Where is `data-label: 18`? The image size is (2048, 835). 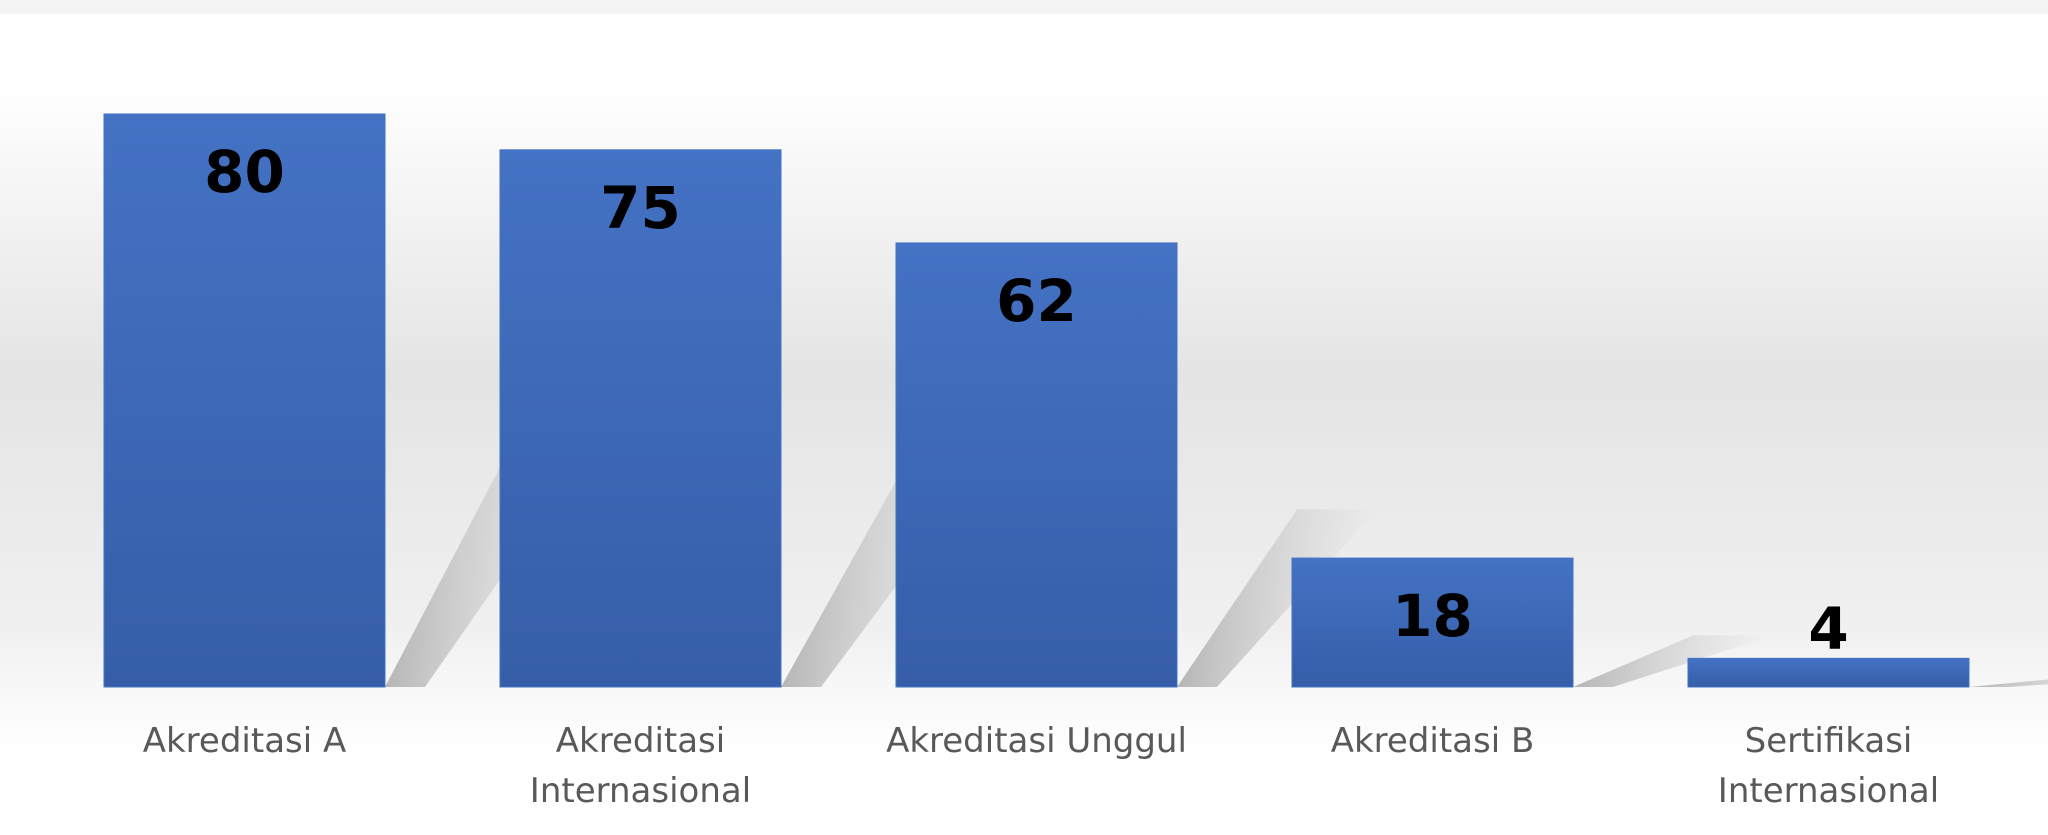 data-label: 18 is located at coordinates (1432, 616).